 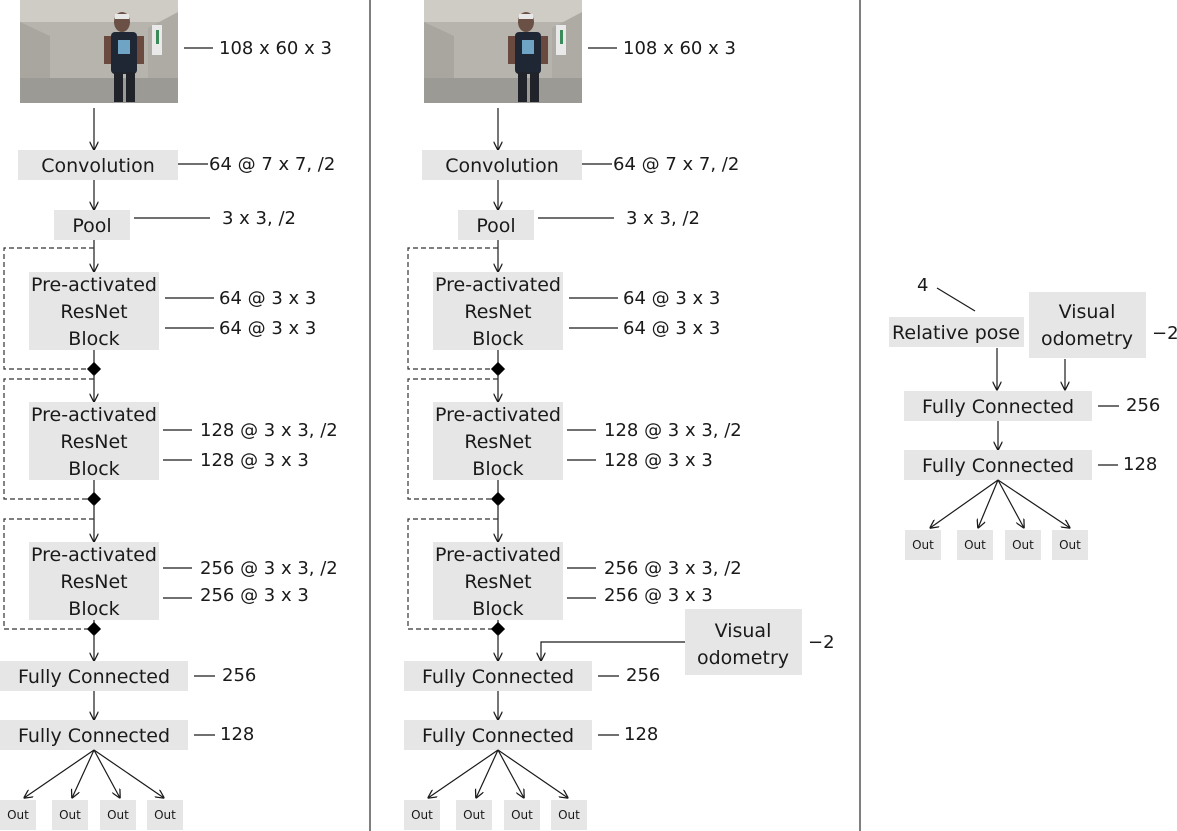 I want to click on diagram-label: Relative pose, so click(x=956, y=333).